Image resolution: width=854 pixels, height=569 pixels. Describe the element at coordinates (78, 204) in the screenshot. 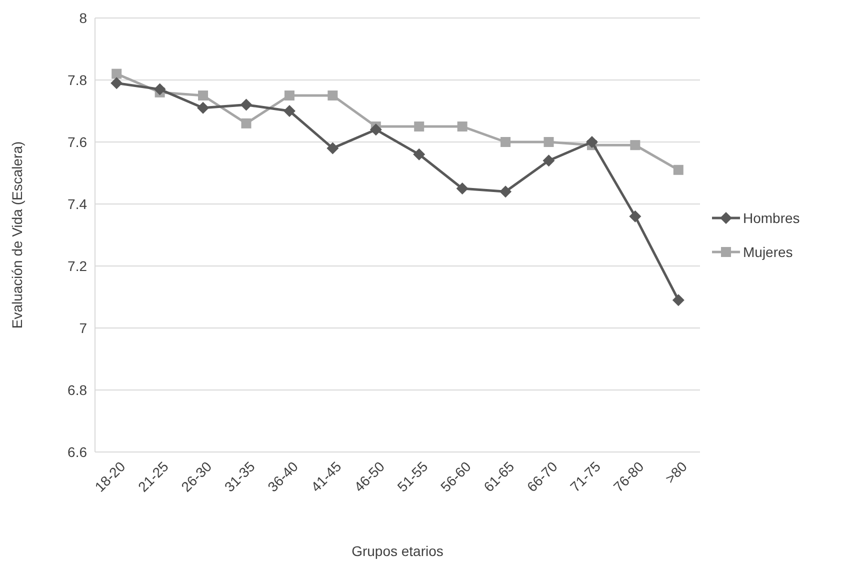

I see `y-tick-label: 7.4` at that location.